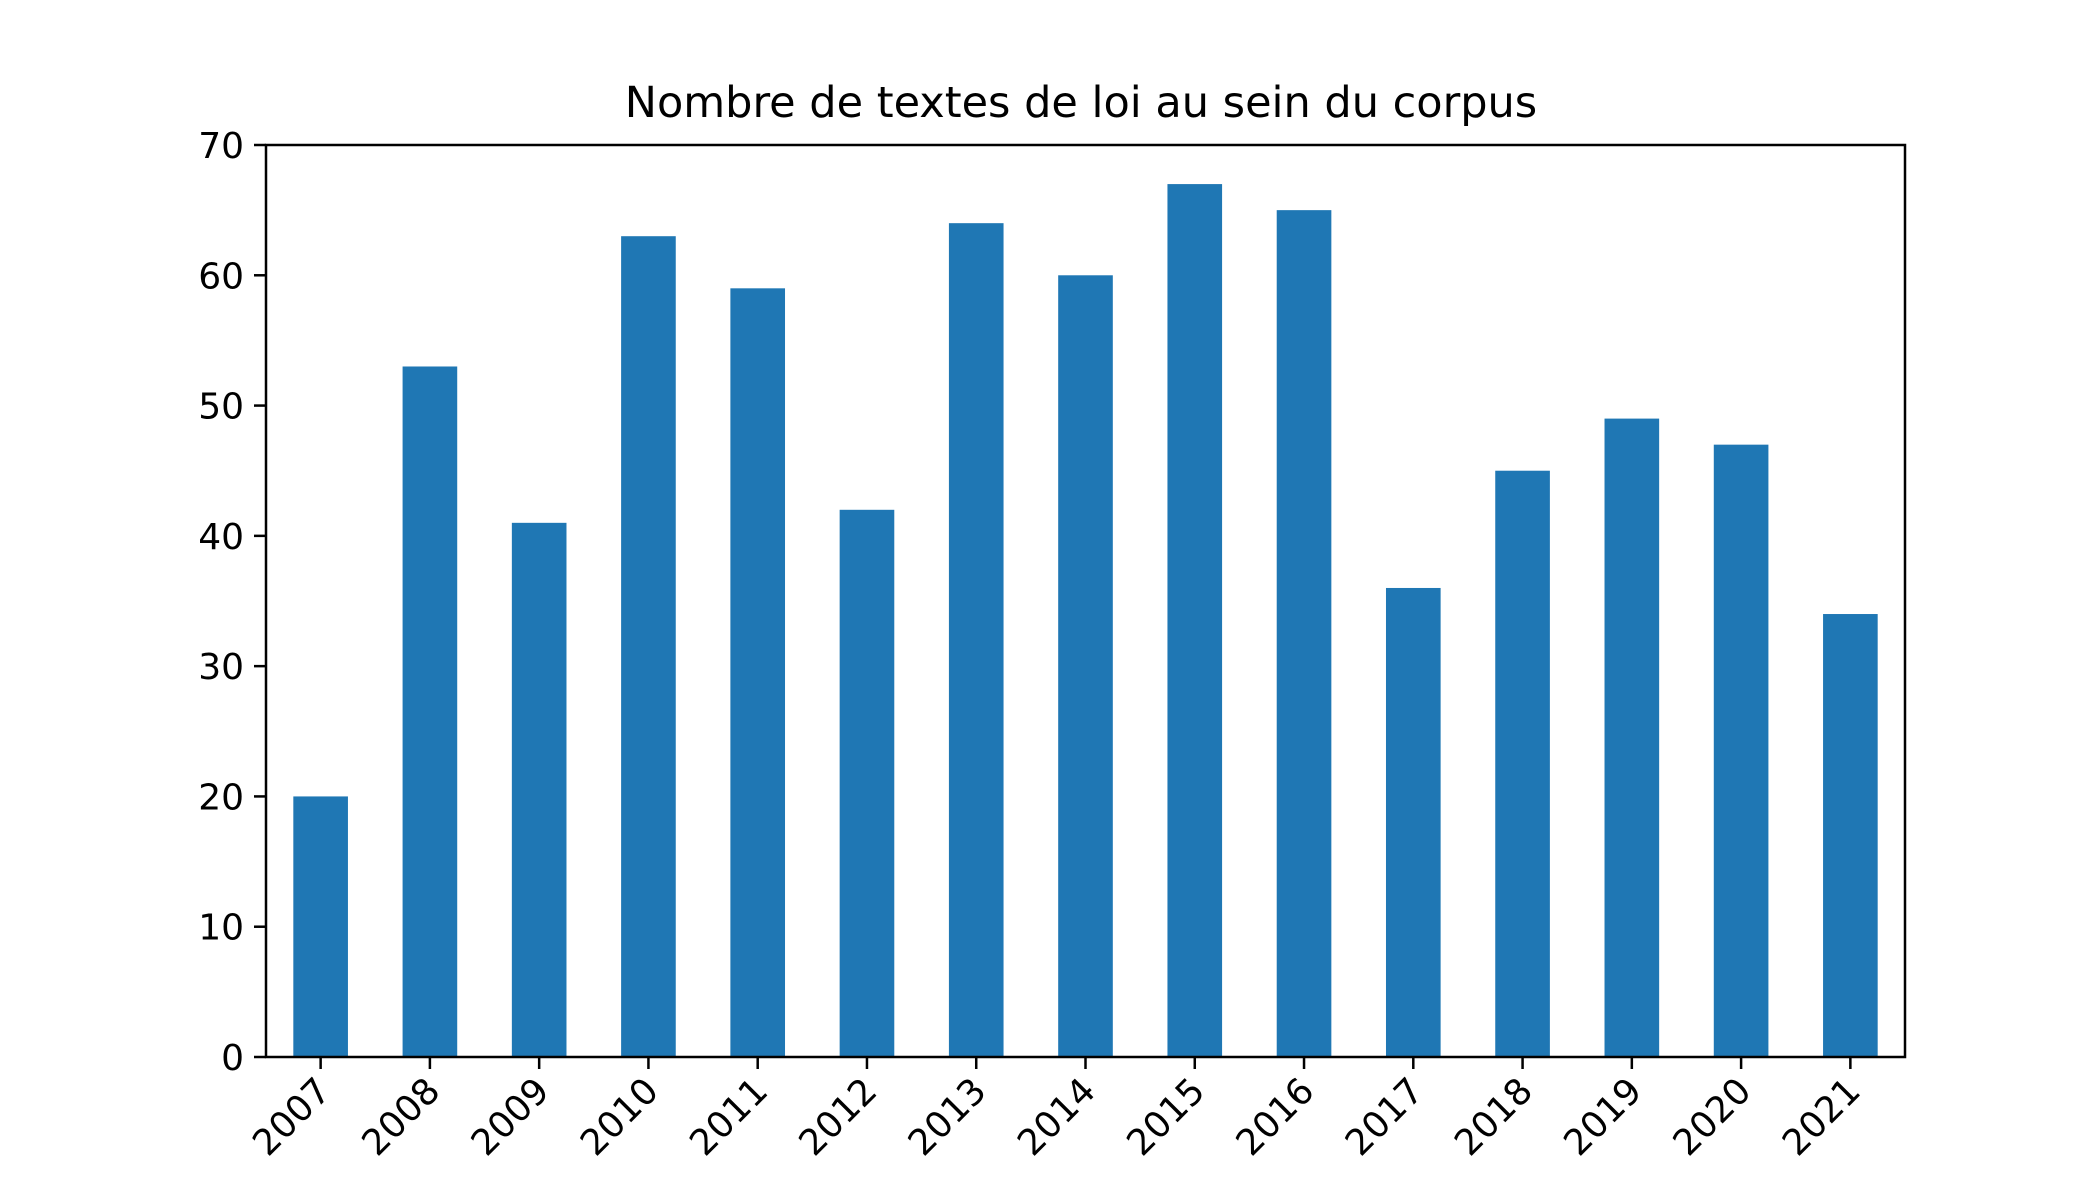 The height and width of the screenshot is (1200, 2100). Describe the element at coordinates (1522, 763) in the screenshot. I see `bar-2018` at that location.